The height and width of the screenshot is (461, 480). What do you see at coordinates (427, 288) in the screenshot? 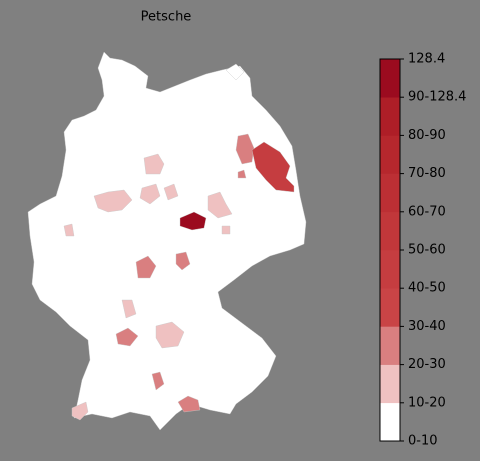
I see `colorbar-label: 40-50` at bounding box center [427, 288].